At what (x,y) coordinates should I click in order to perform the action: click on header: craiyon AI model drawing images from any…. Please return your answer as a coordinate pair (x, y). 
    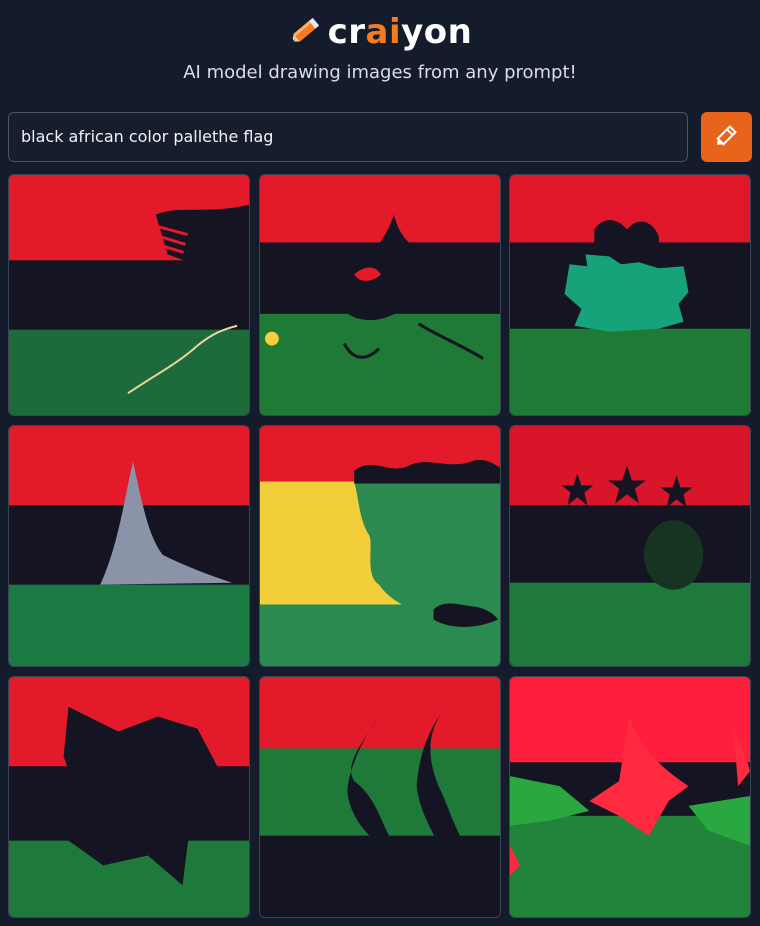
    Looking at the image, I should click on (380, 50).